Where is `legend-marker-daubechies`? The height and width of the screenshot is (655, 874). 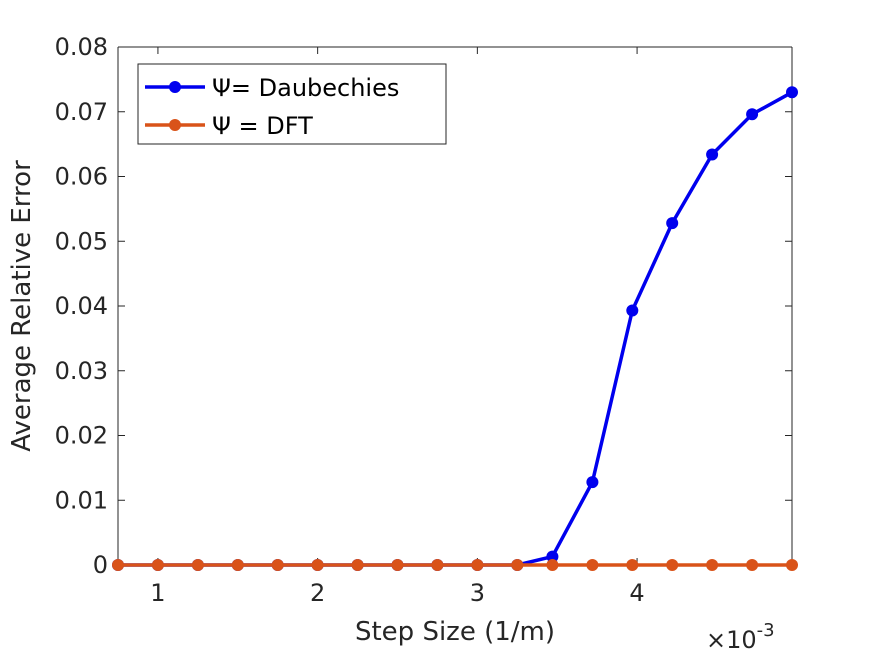 legend-marker-daubechies is located at coordinates (175, 87).